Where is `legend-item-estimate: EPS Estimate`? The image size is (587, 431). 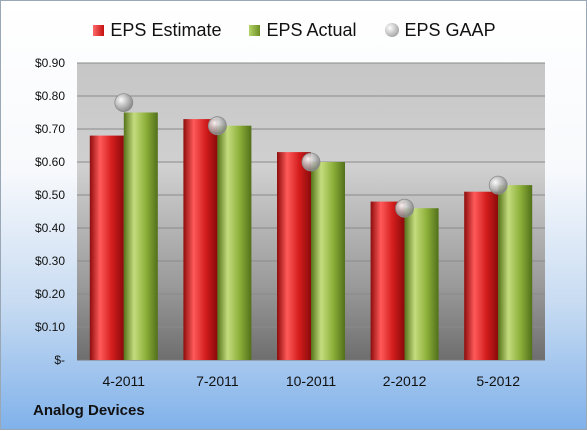
legend-item-estimate: EPS Estimate is located at coordinates (157, 30).